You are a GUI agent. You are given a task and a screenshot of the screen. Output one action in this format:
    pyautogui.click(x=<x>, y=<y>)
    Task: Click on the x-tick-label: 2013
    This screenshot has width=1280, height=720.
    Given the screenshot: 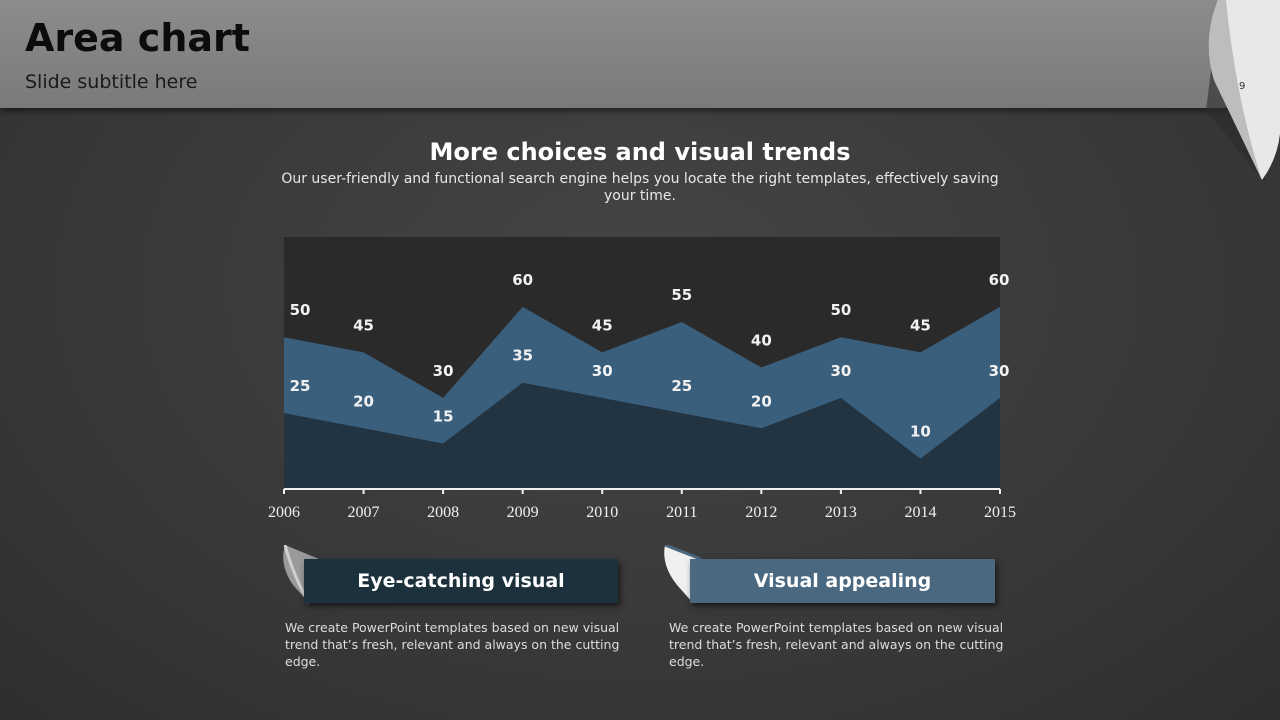 What is the action you would take?
    pyautogui.click(x=841, y=512)
    